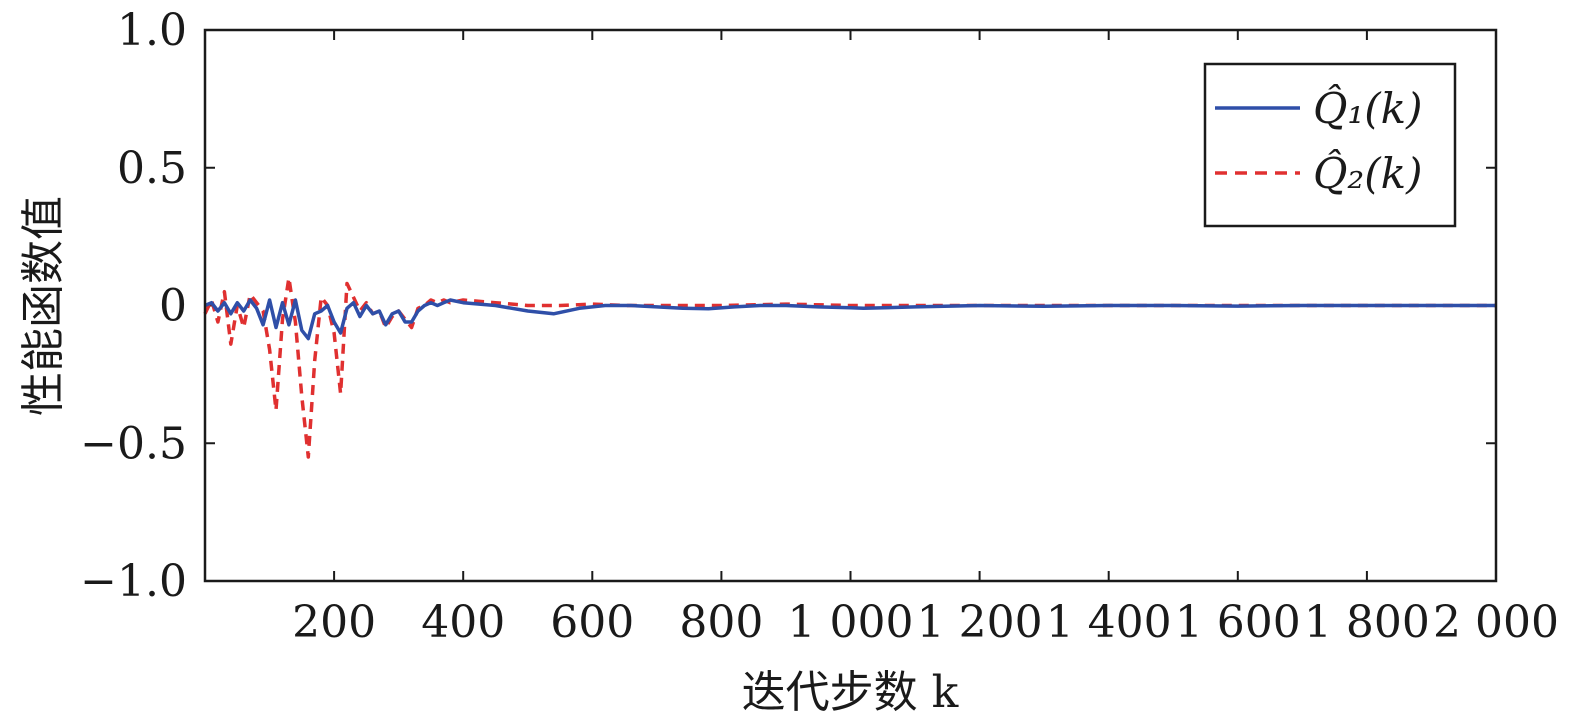 This screenshot has width=1575, height=724. What do you see at coordinates (851, 622) in the screenshot?
I see `x-tick-label: 1 000` at bounding box center [851, 622].